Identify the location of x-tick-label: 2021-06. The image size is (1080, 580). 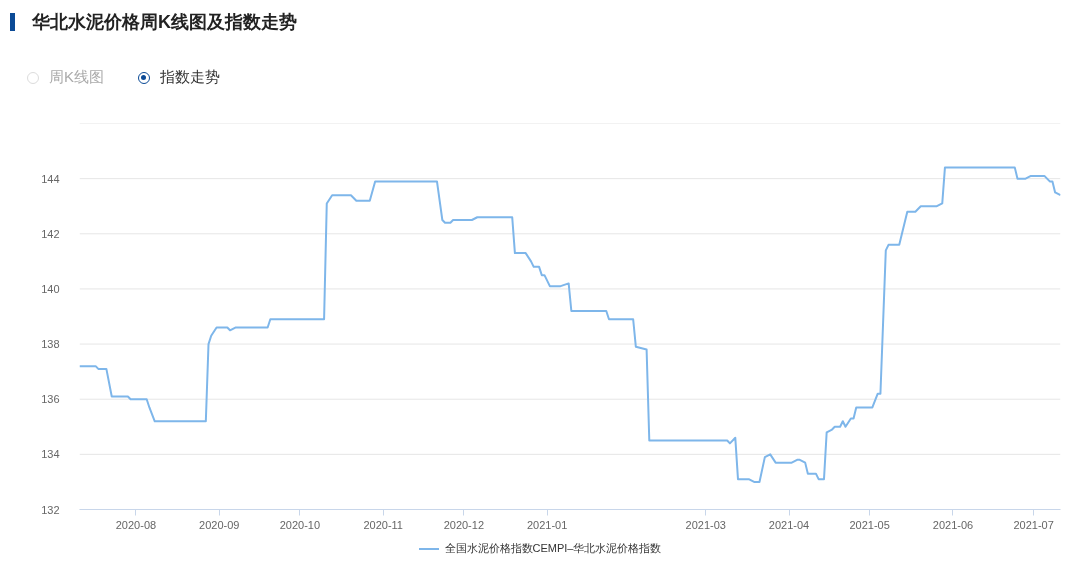
(953, 524).